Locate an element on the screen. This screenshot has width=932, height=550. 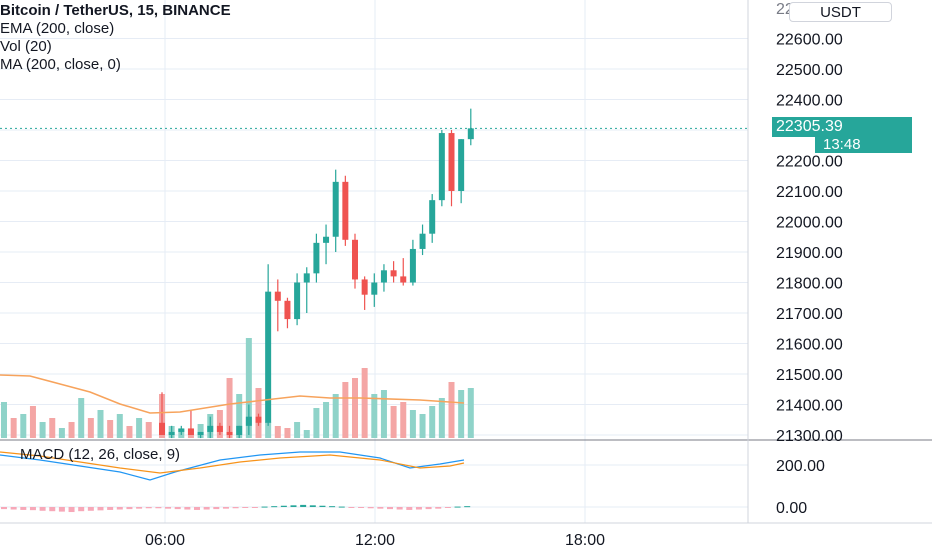
price-tick-label: 21800.00 is located at coordinates (809, 284).